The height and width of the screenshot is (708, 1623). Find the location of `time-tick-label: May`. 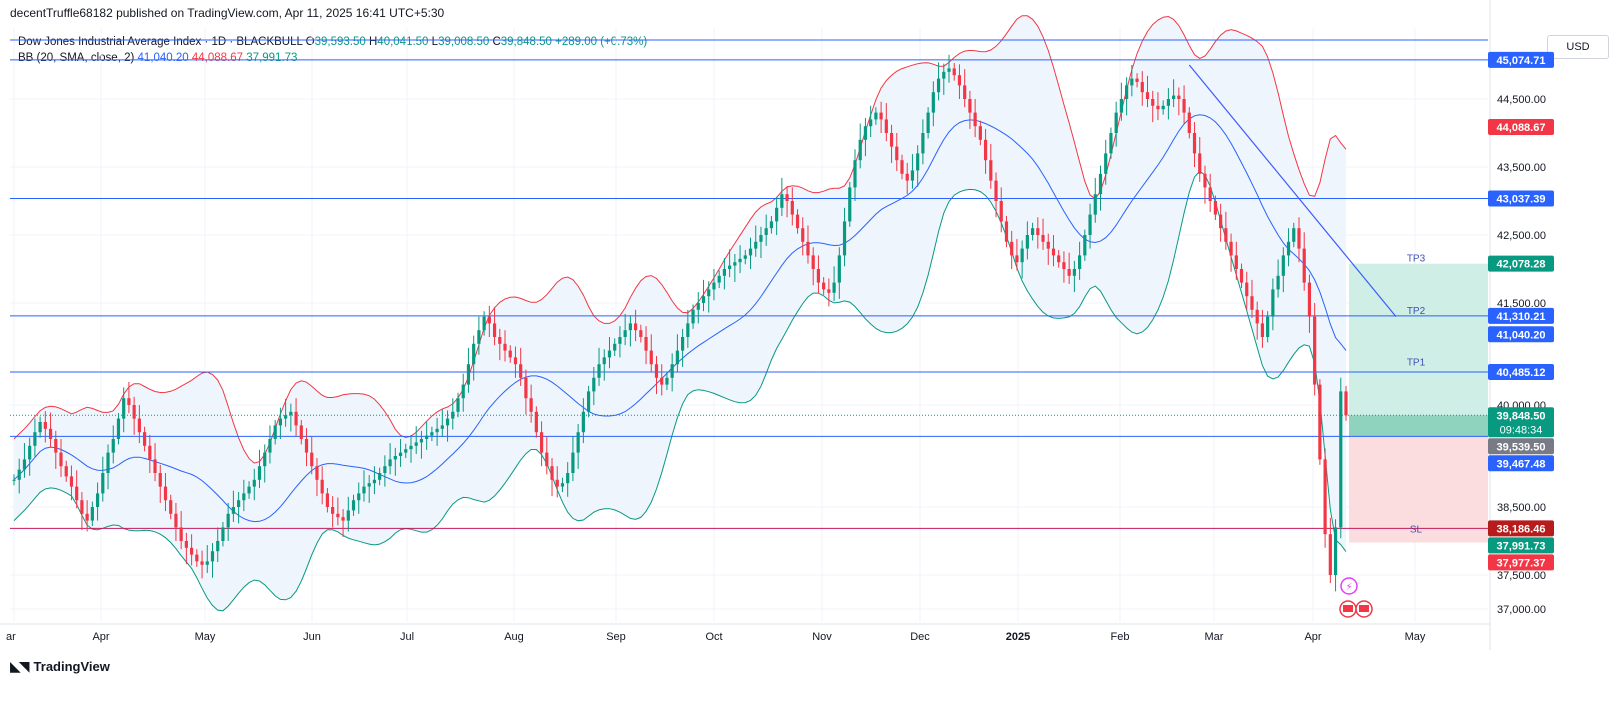

time-tick-label: May is located at coordinates (1415, 637).